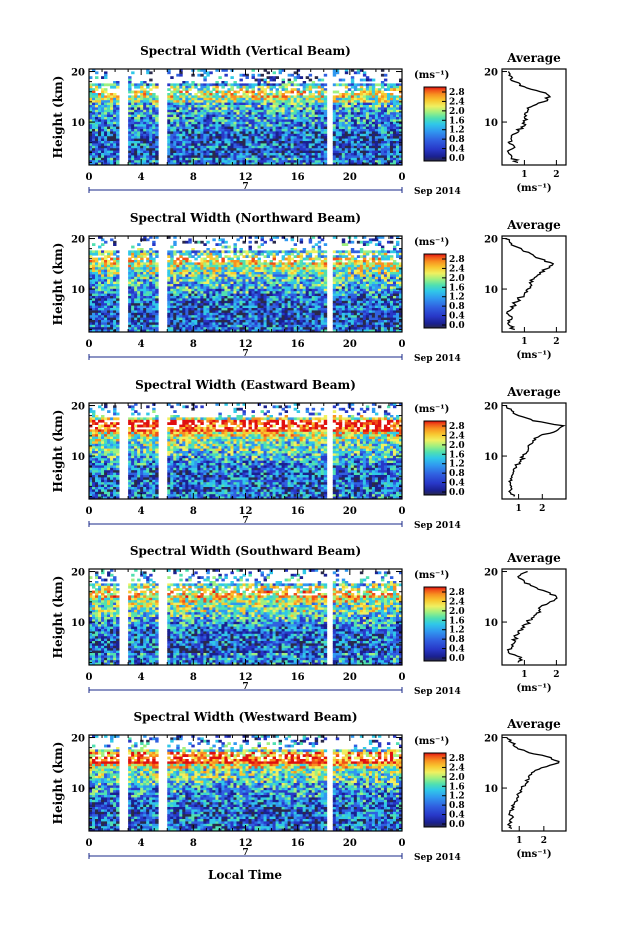  What do you see at coordinates (58, 117) in the screenshot?
I see `y-axis-label: Height (km)` at bounding box center [58, 117].